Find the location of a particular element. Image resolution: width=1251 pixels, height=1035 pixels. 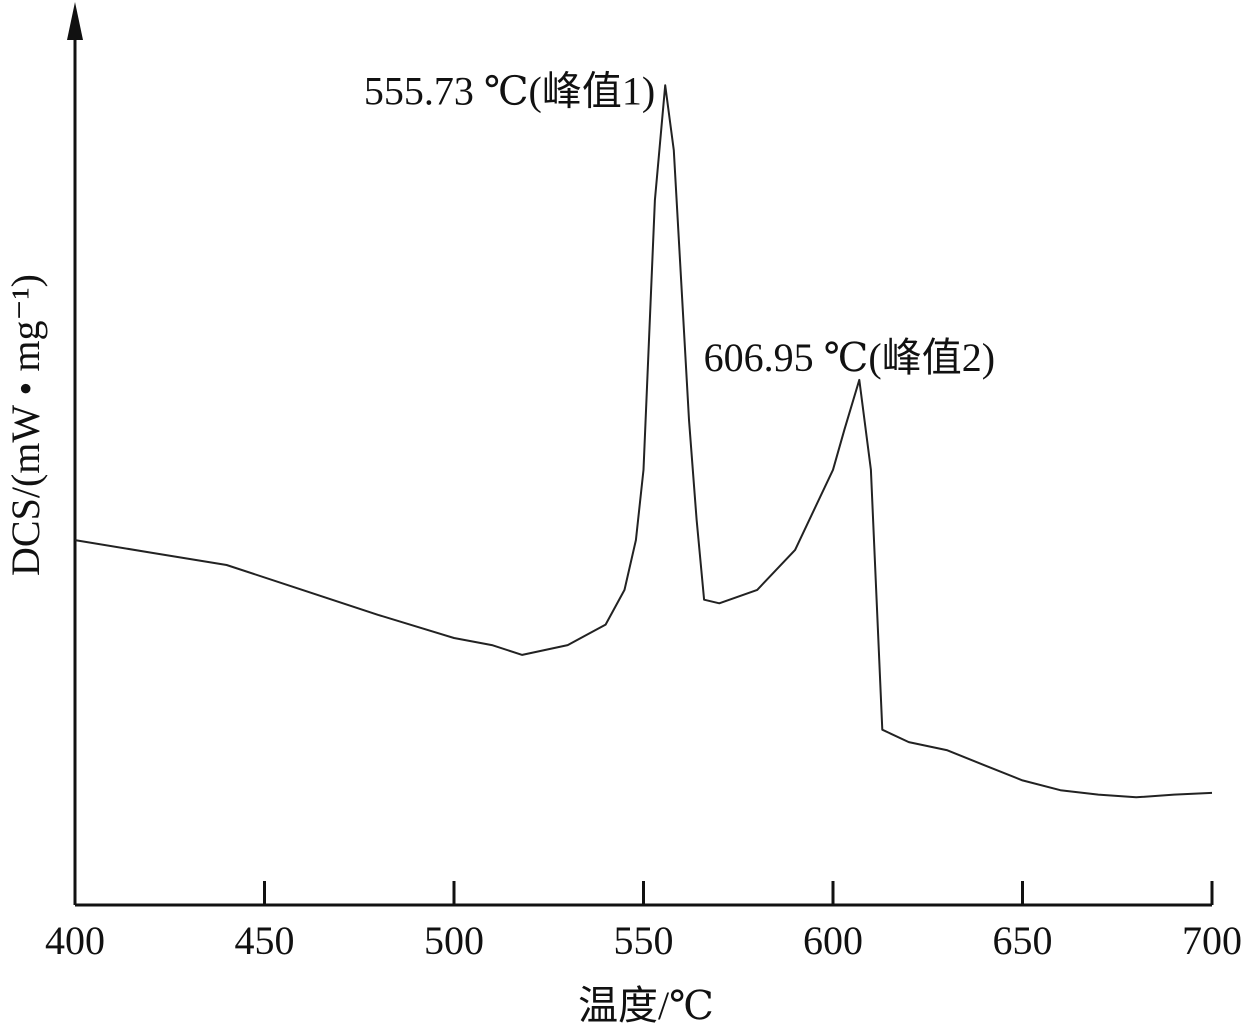

x-tick-label: 500 is located at coordinates (454, 940).